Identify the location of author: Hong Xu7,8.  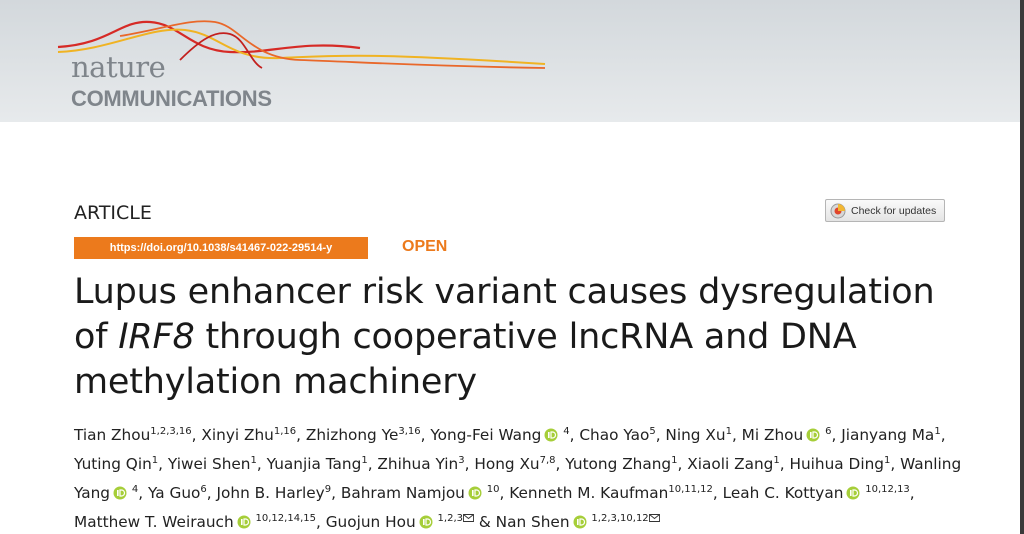
(514, 464).